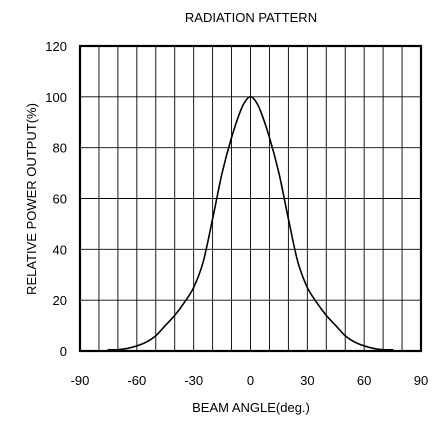  Describe the element at coordinates (136, 380) in the screenshot. I see `x-tick-label: -60` at that location.